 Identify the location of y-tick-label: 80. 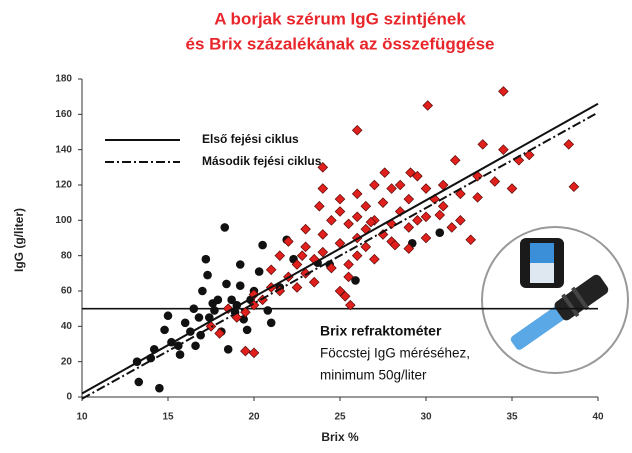
(67, 255).